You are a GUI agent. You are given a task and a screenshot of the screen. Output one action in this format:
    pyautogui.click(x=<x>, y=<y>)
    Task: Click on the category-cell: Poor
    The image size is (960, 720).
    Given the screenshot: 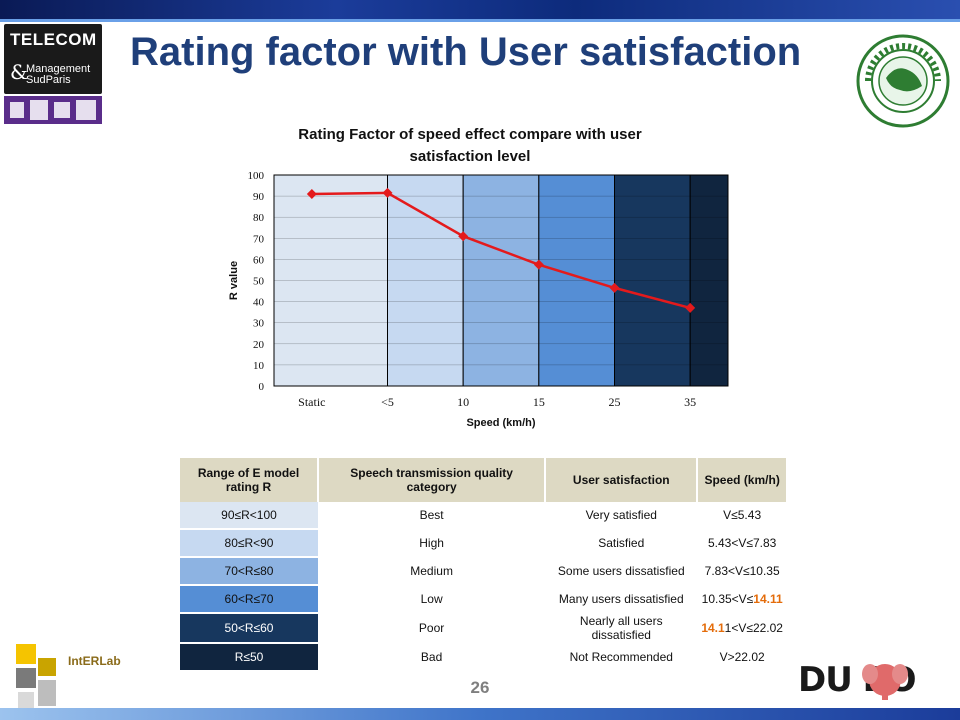 What is the action you would take?
    pyautogui.click(x=432, y=628)
    